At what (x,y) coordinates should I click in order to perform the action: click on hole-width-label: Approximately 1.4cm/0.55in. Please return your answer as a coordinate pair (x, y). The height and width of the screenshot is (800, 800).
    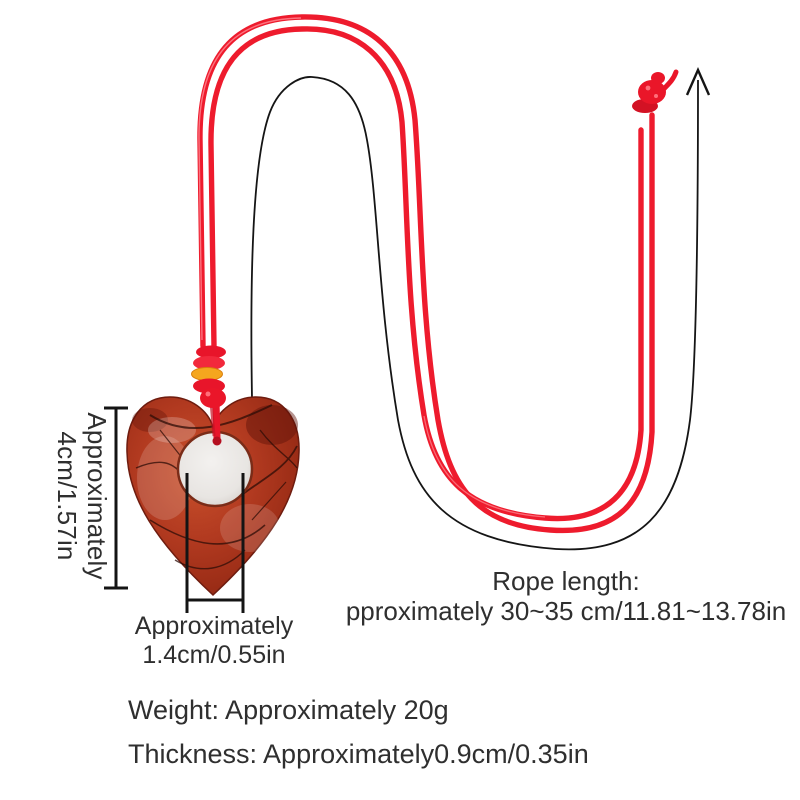
    Looking at the image, I should click on (214, 641).